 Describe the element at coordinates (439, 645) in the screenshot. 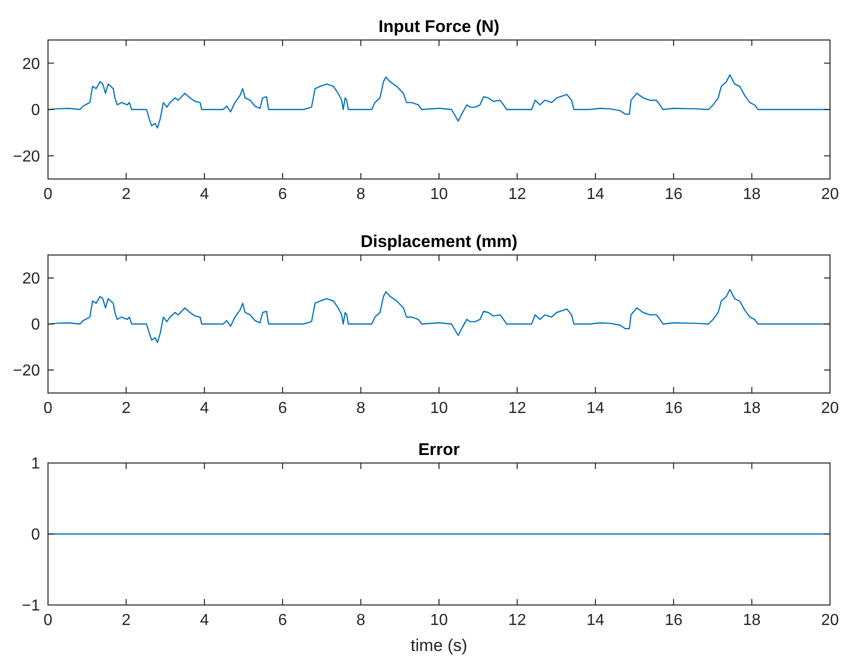

I see `x-axis-title: time (s)` at that location.